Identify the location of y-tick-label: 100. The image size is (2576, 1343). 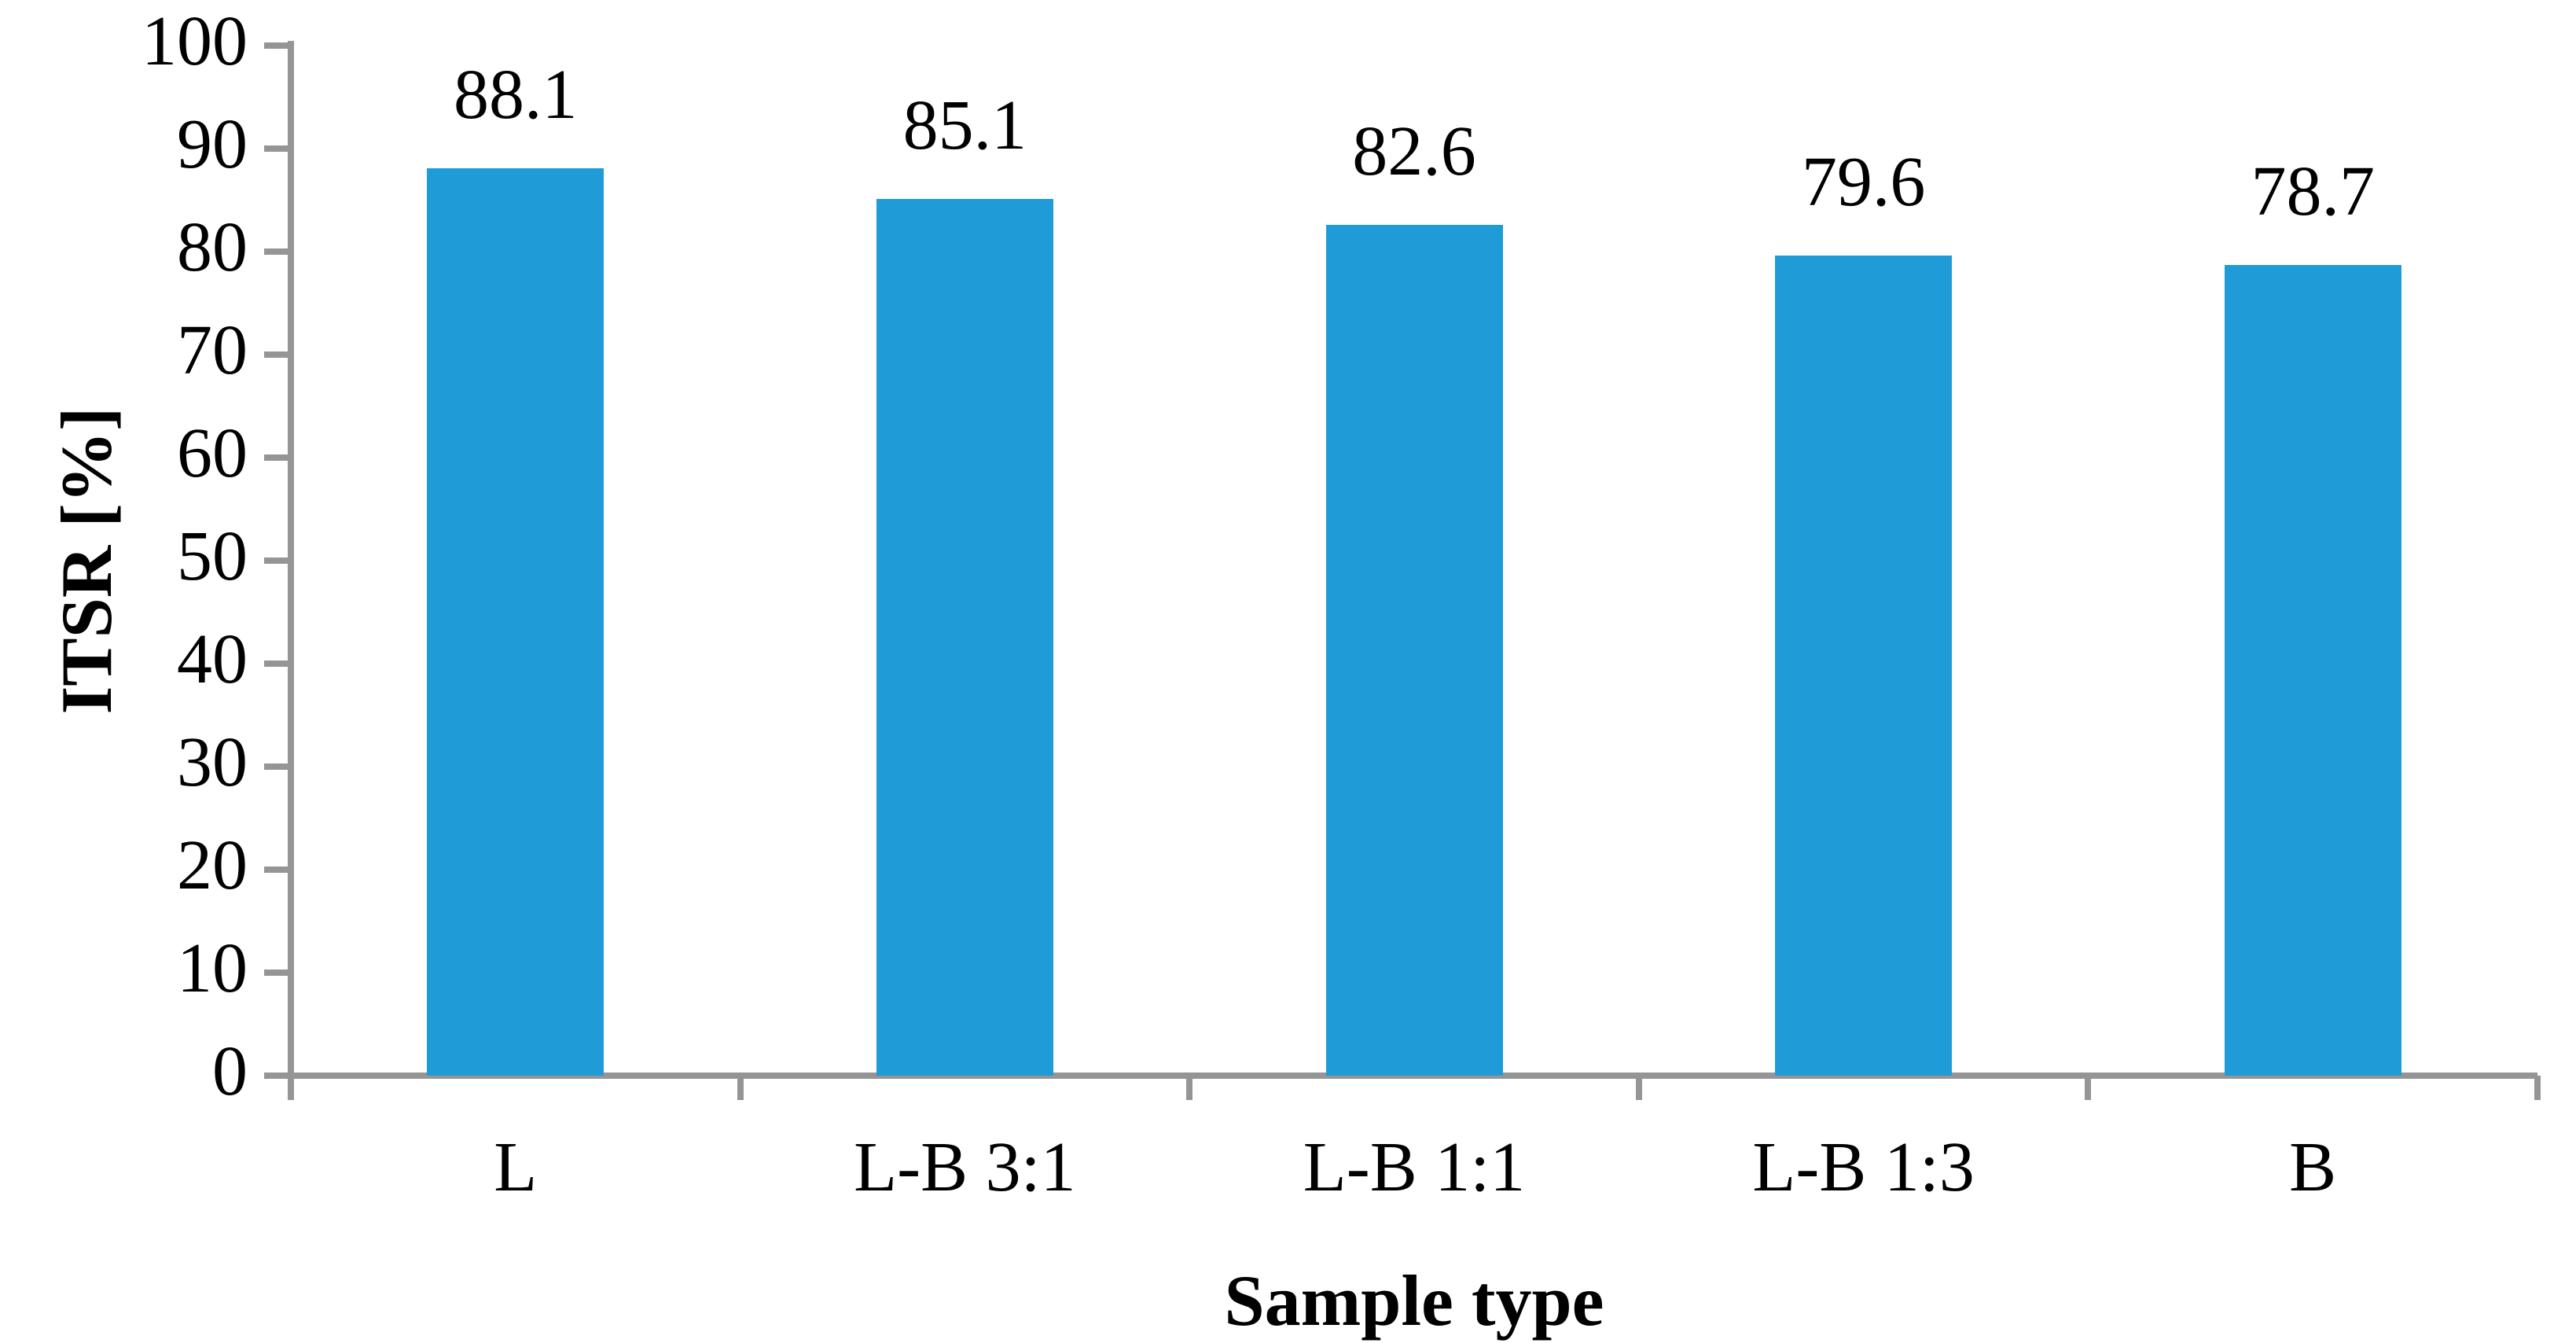
(194, 41).